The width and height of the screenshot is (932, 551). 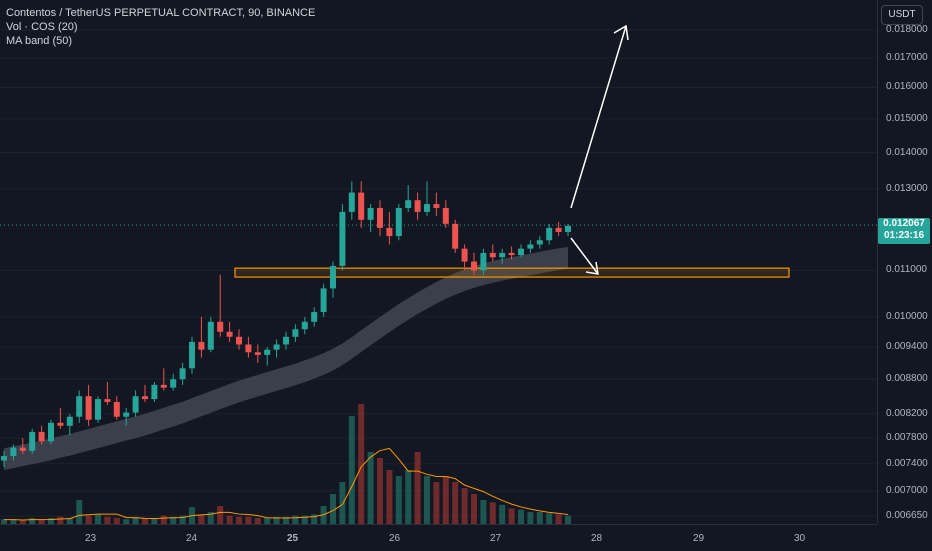 What do you see at coordinates (597, 538) in the screenshot?
I see `time-tick-label: 28` at bounding box center [597, 538].